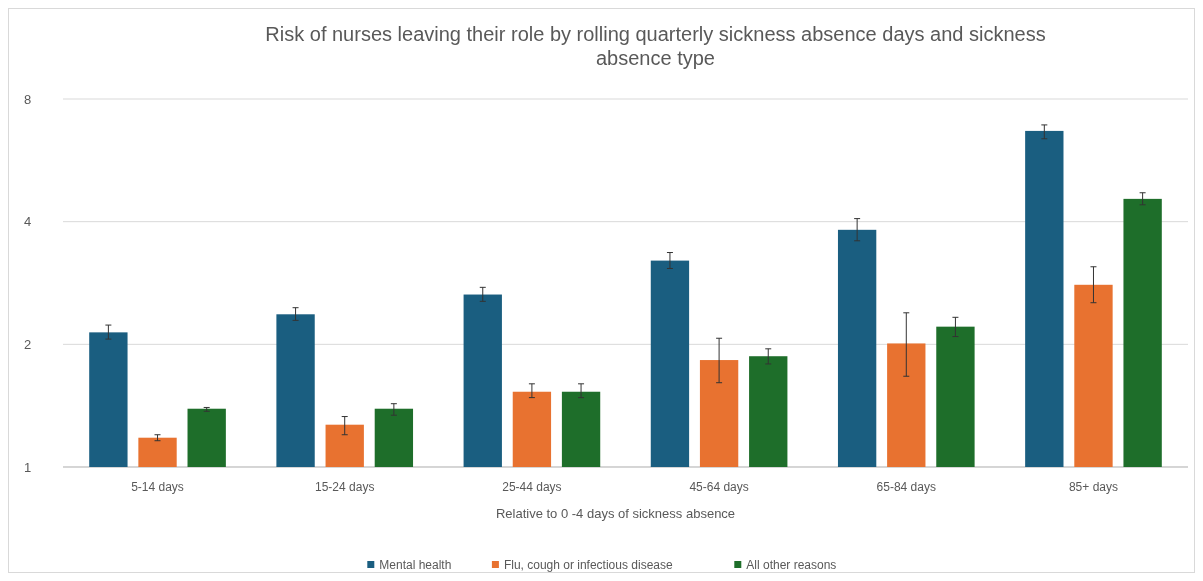 The image size is (1203, 581). What do you see at coordinates (588, 565) in the screenshot?
I see `legend-label: Flu, cough or infectious disease` at bounding box center [588, 565].